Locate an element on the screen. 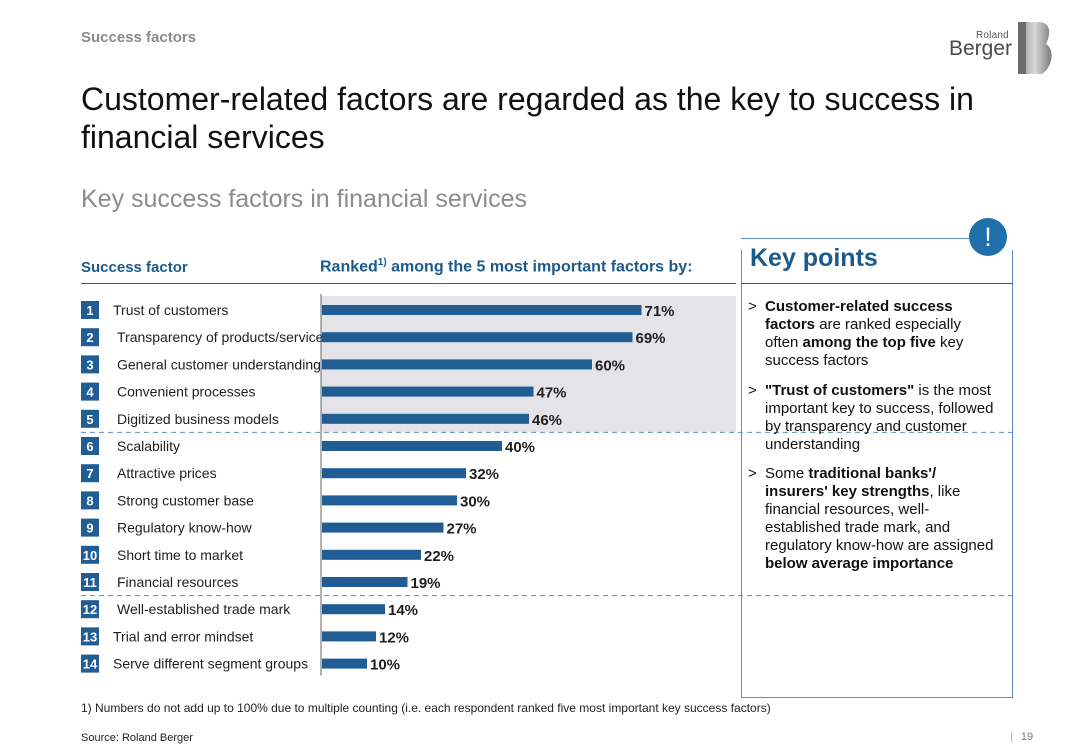 This screenshot has width=1080, height=748. key-point-emphasis: among the top five is located at coordinates (869, 342).